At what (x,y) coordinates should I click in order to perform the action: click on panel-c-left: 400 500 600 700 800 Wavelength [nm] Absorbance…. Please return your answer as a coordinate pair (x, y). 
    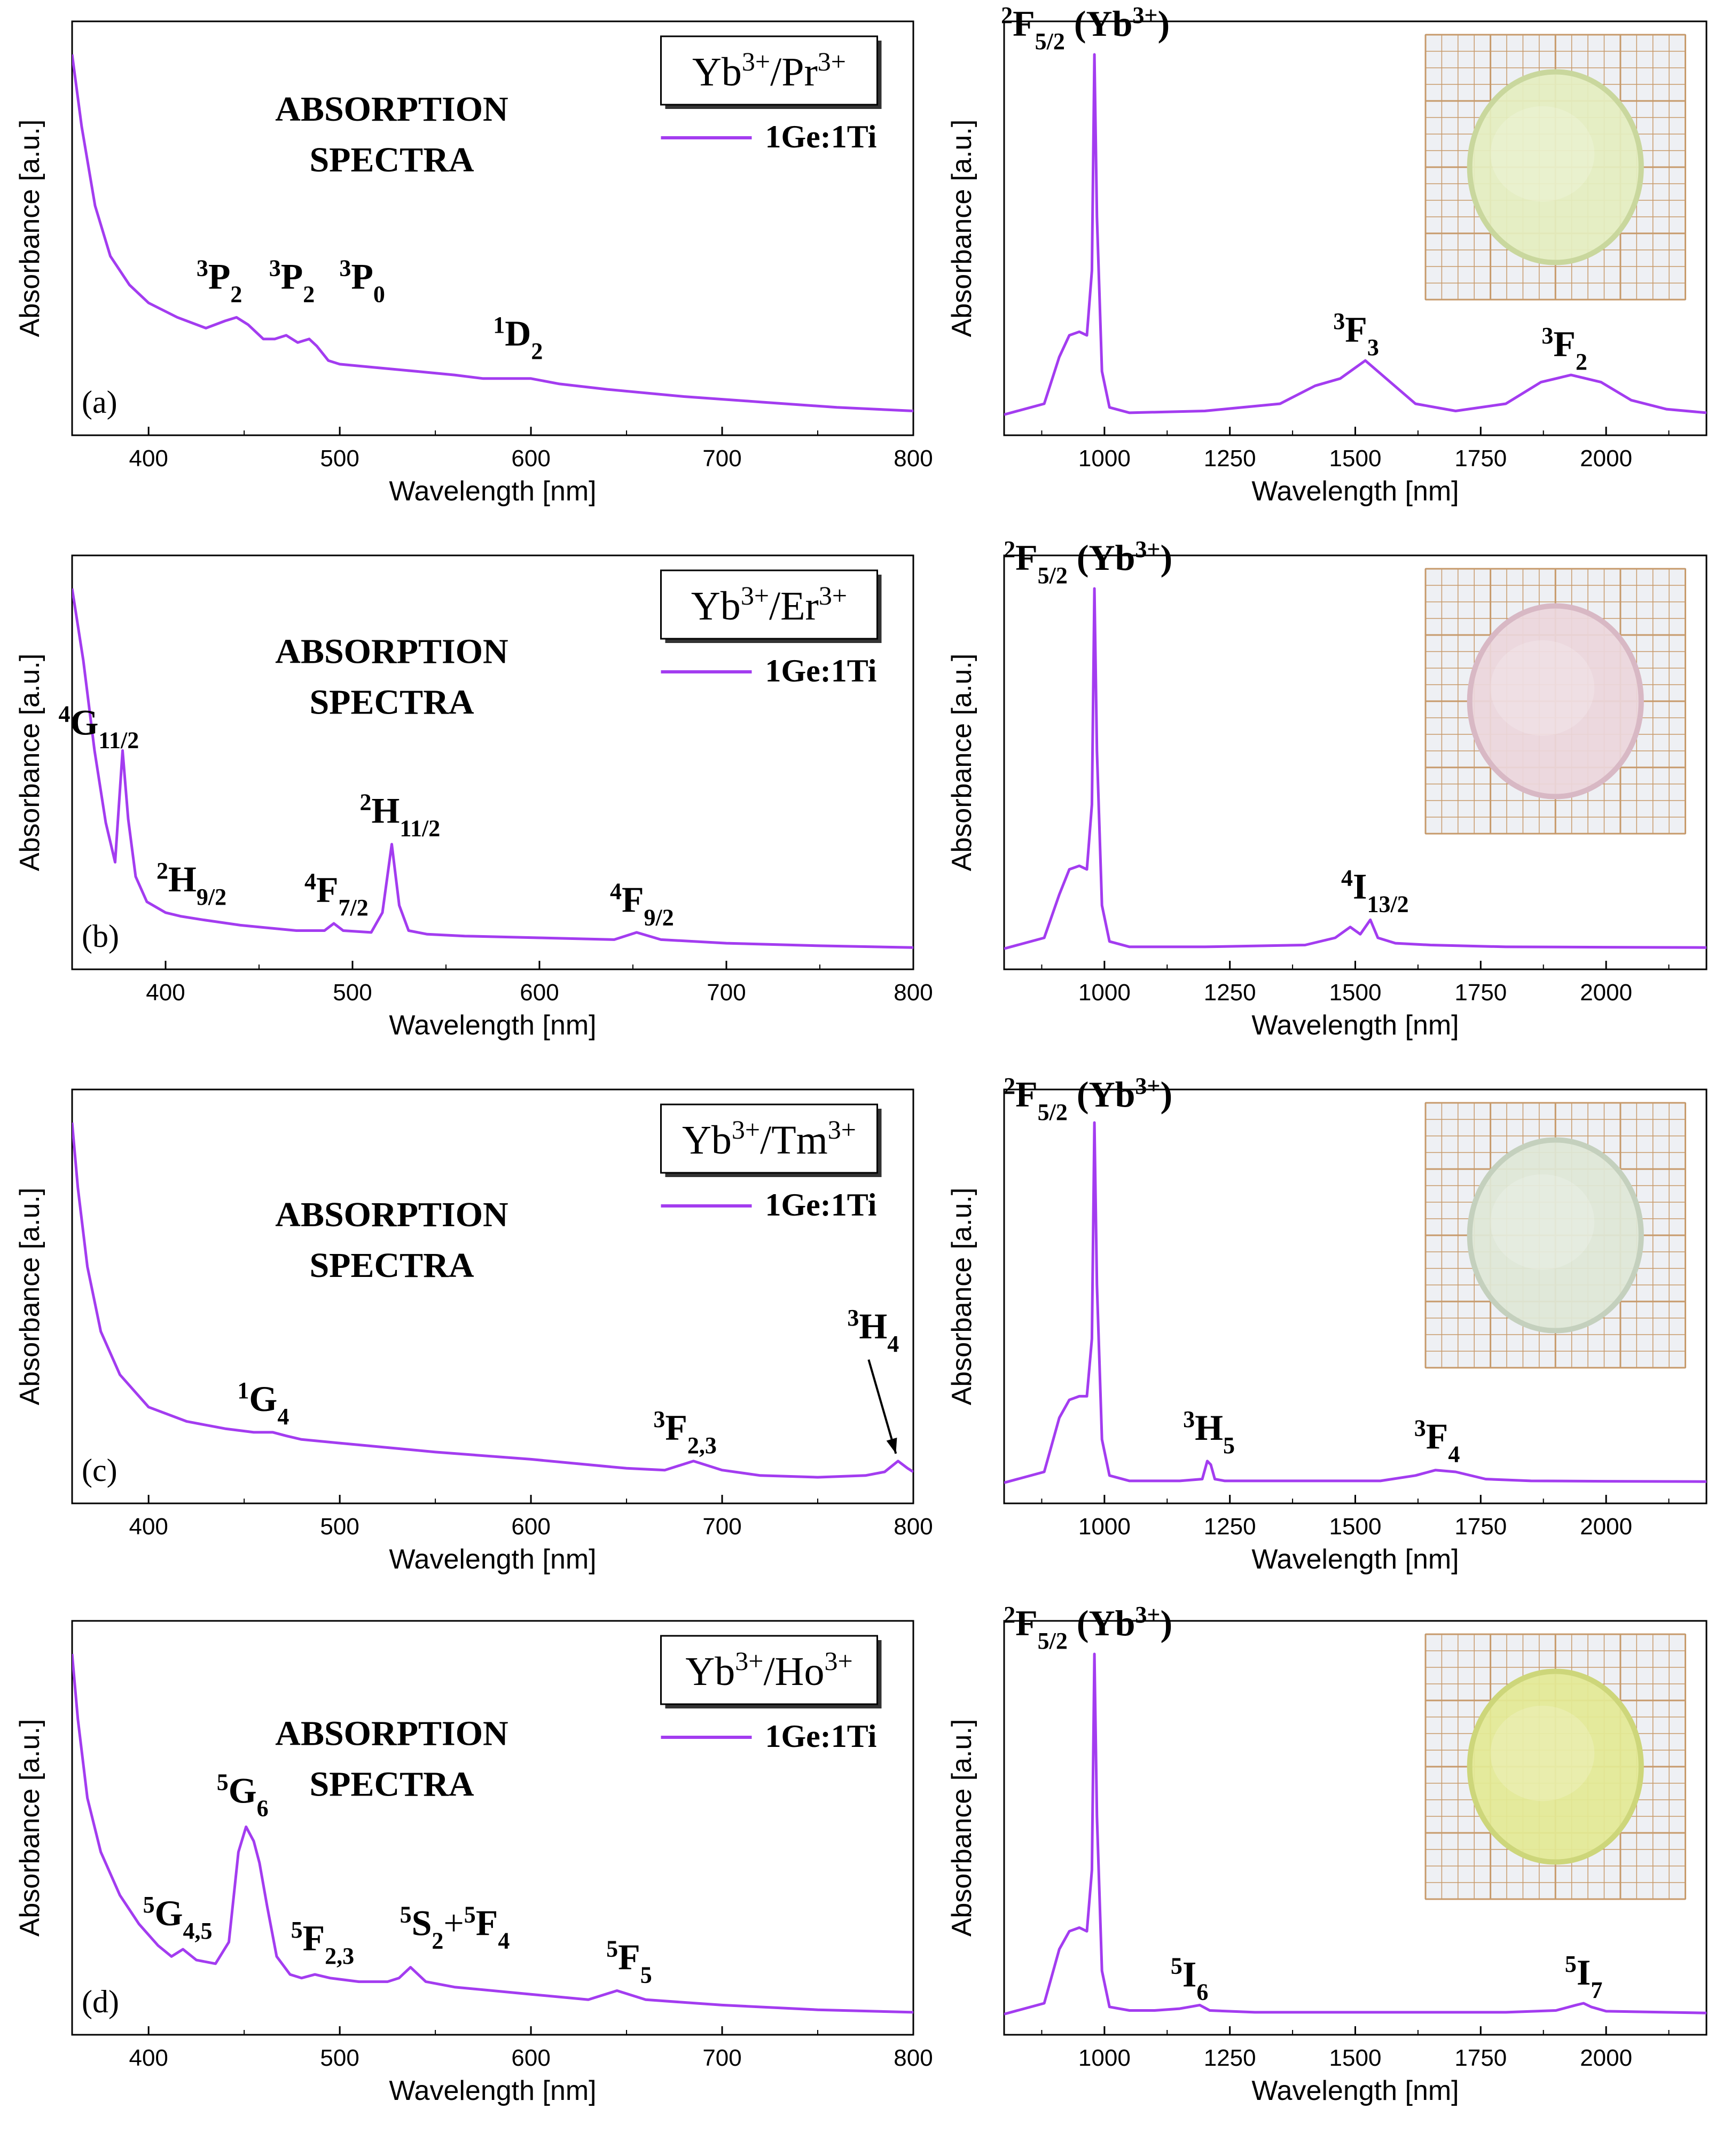
    Looking at the image, I should click on (473, 1331).